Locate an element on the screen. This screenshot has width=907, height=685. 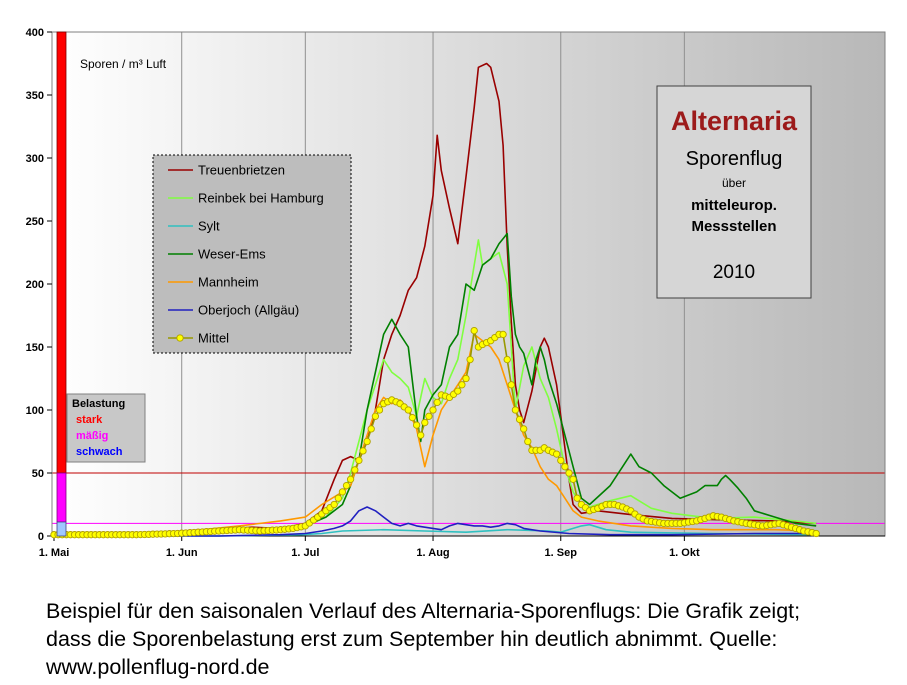
y-tick-label: 0 is located at coordinates (41, 537).